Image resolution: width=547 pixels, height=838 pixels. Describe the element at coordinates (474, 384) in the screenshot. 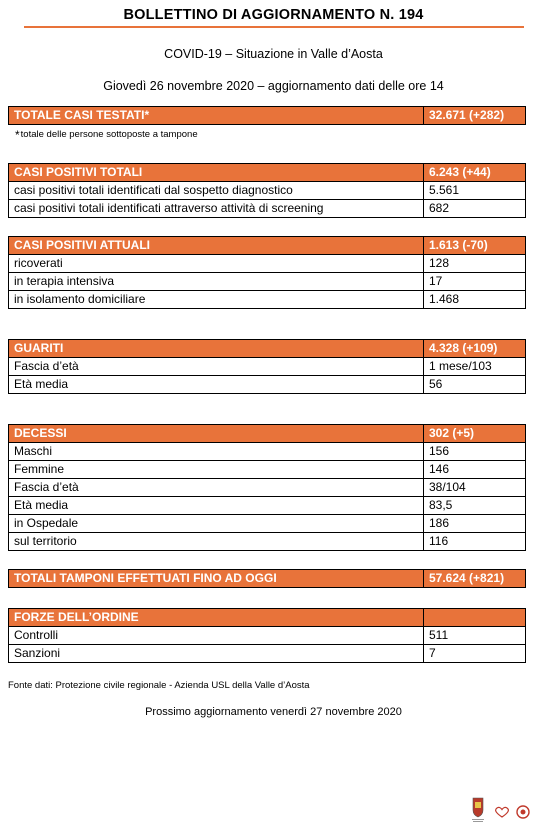

I see `row-value: 56` at that location.